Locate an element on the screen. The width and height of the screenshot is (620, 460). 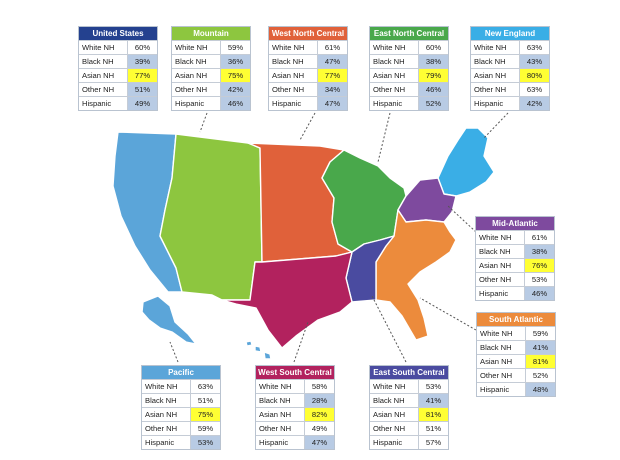
row-value: 43% is located at coordinates (534, 61).